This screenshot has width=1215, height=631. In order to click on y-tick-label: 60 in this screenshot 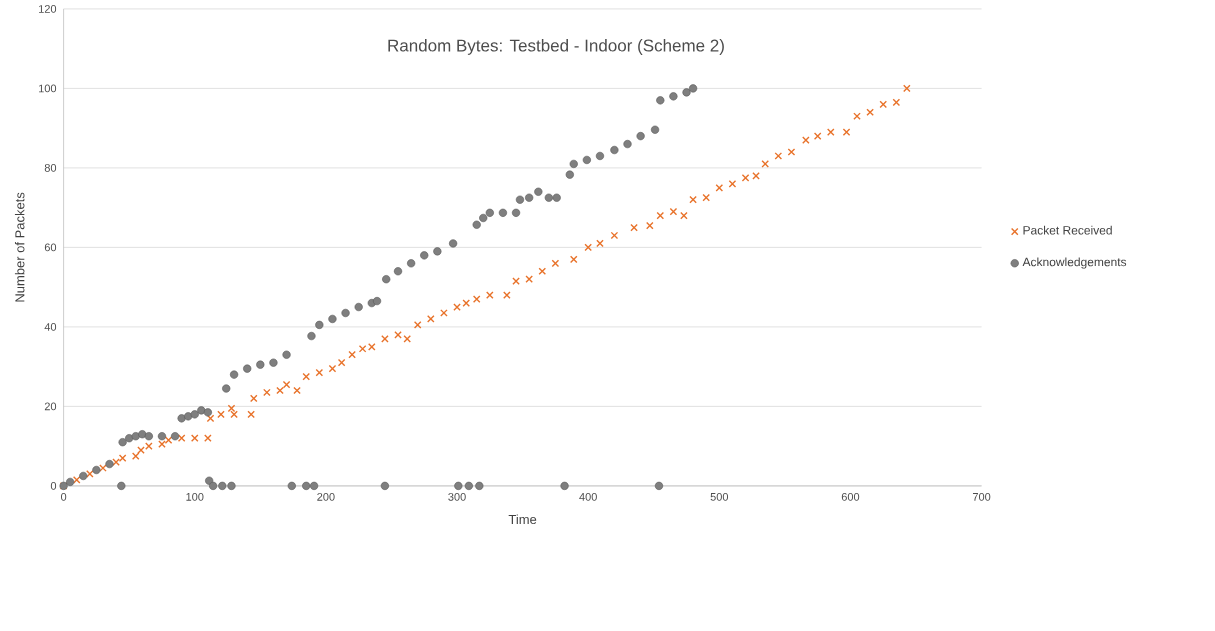, I will do `click(50, 247)`.